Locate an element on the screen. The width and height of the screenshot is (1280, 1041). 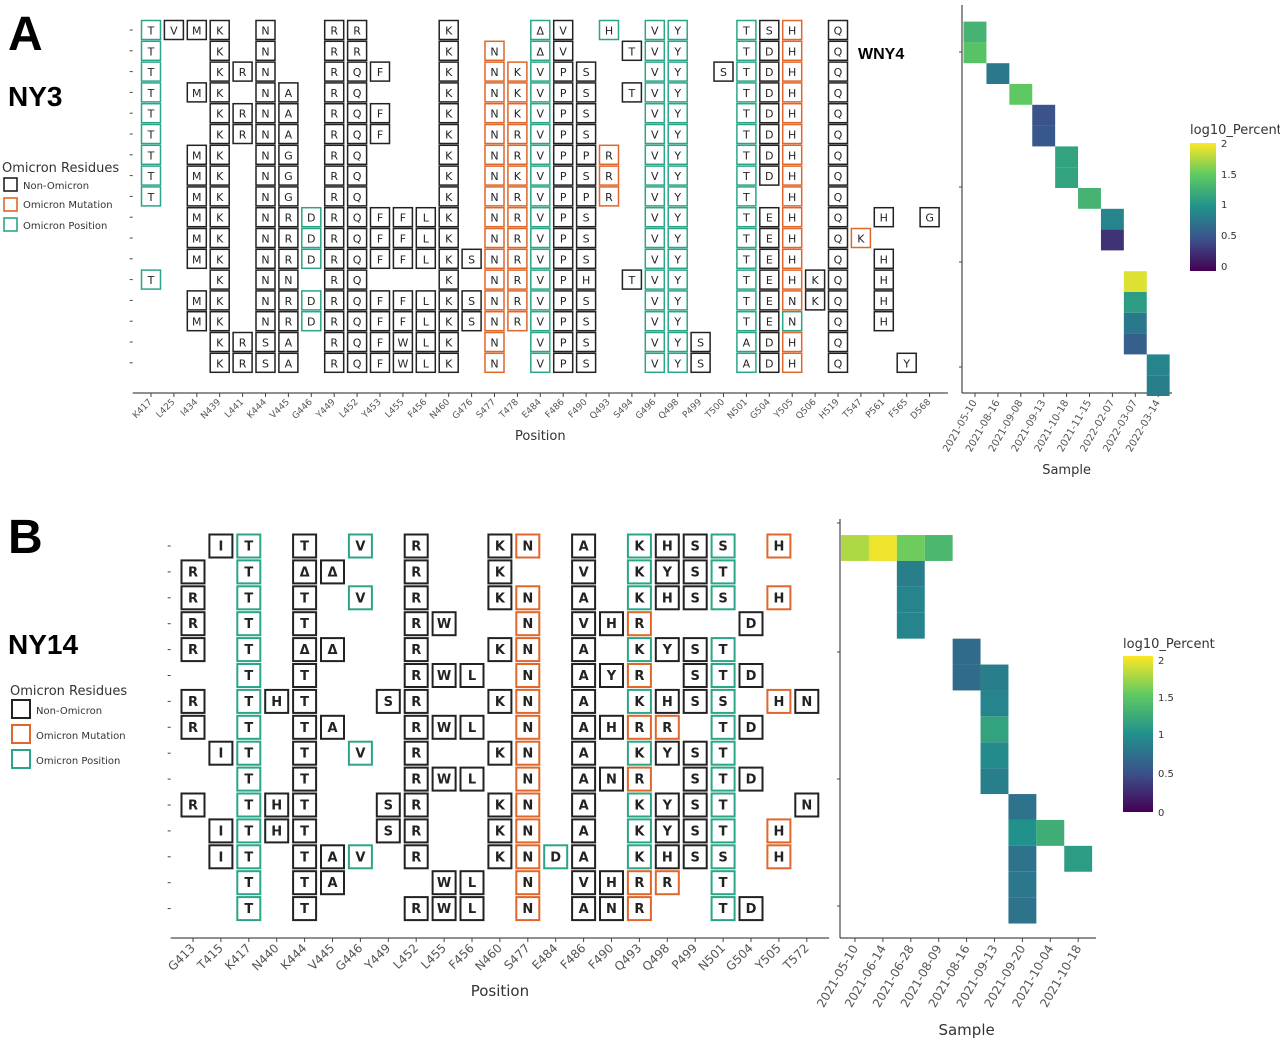
residue-label: W is located at coordinates (444, 883).